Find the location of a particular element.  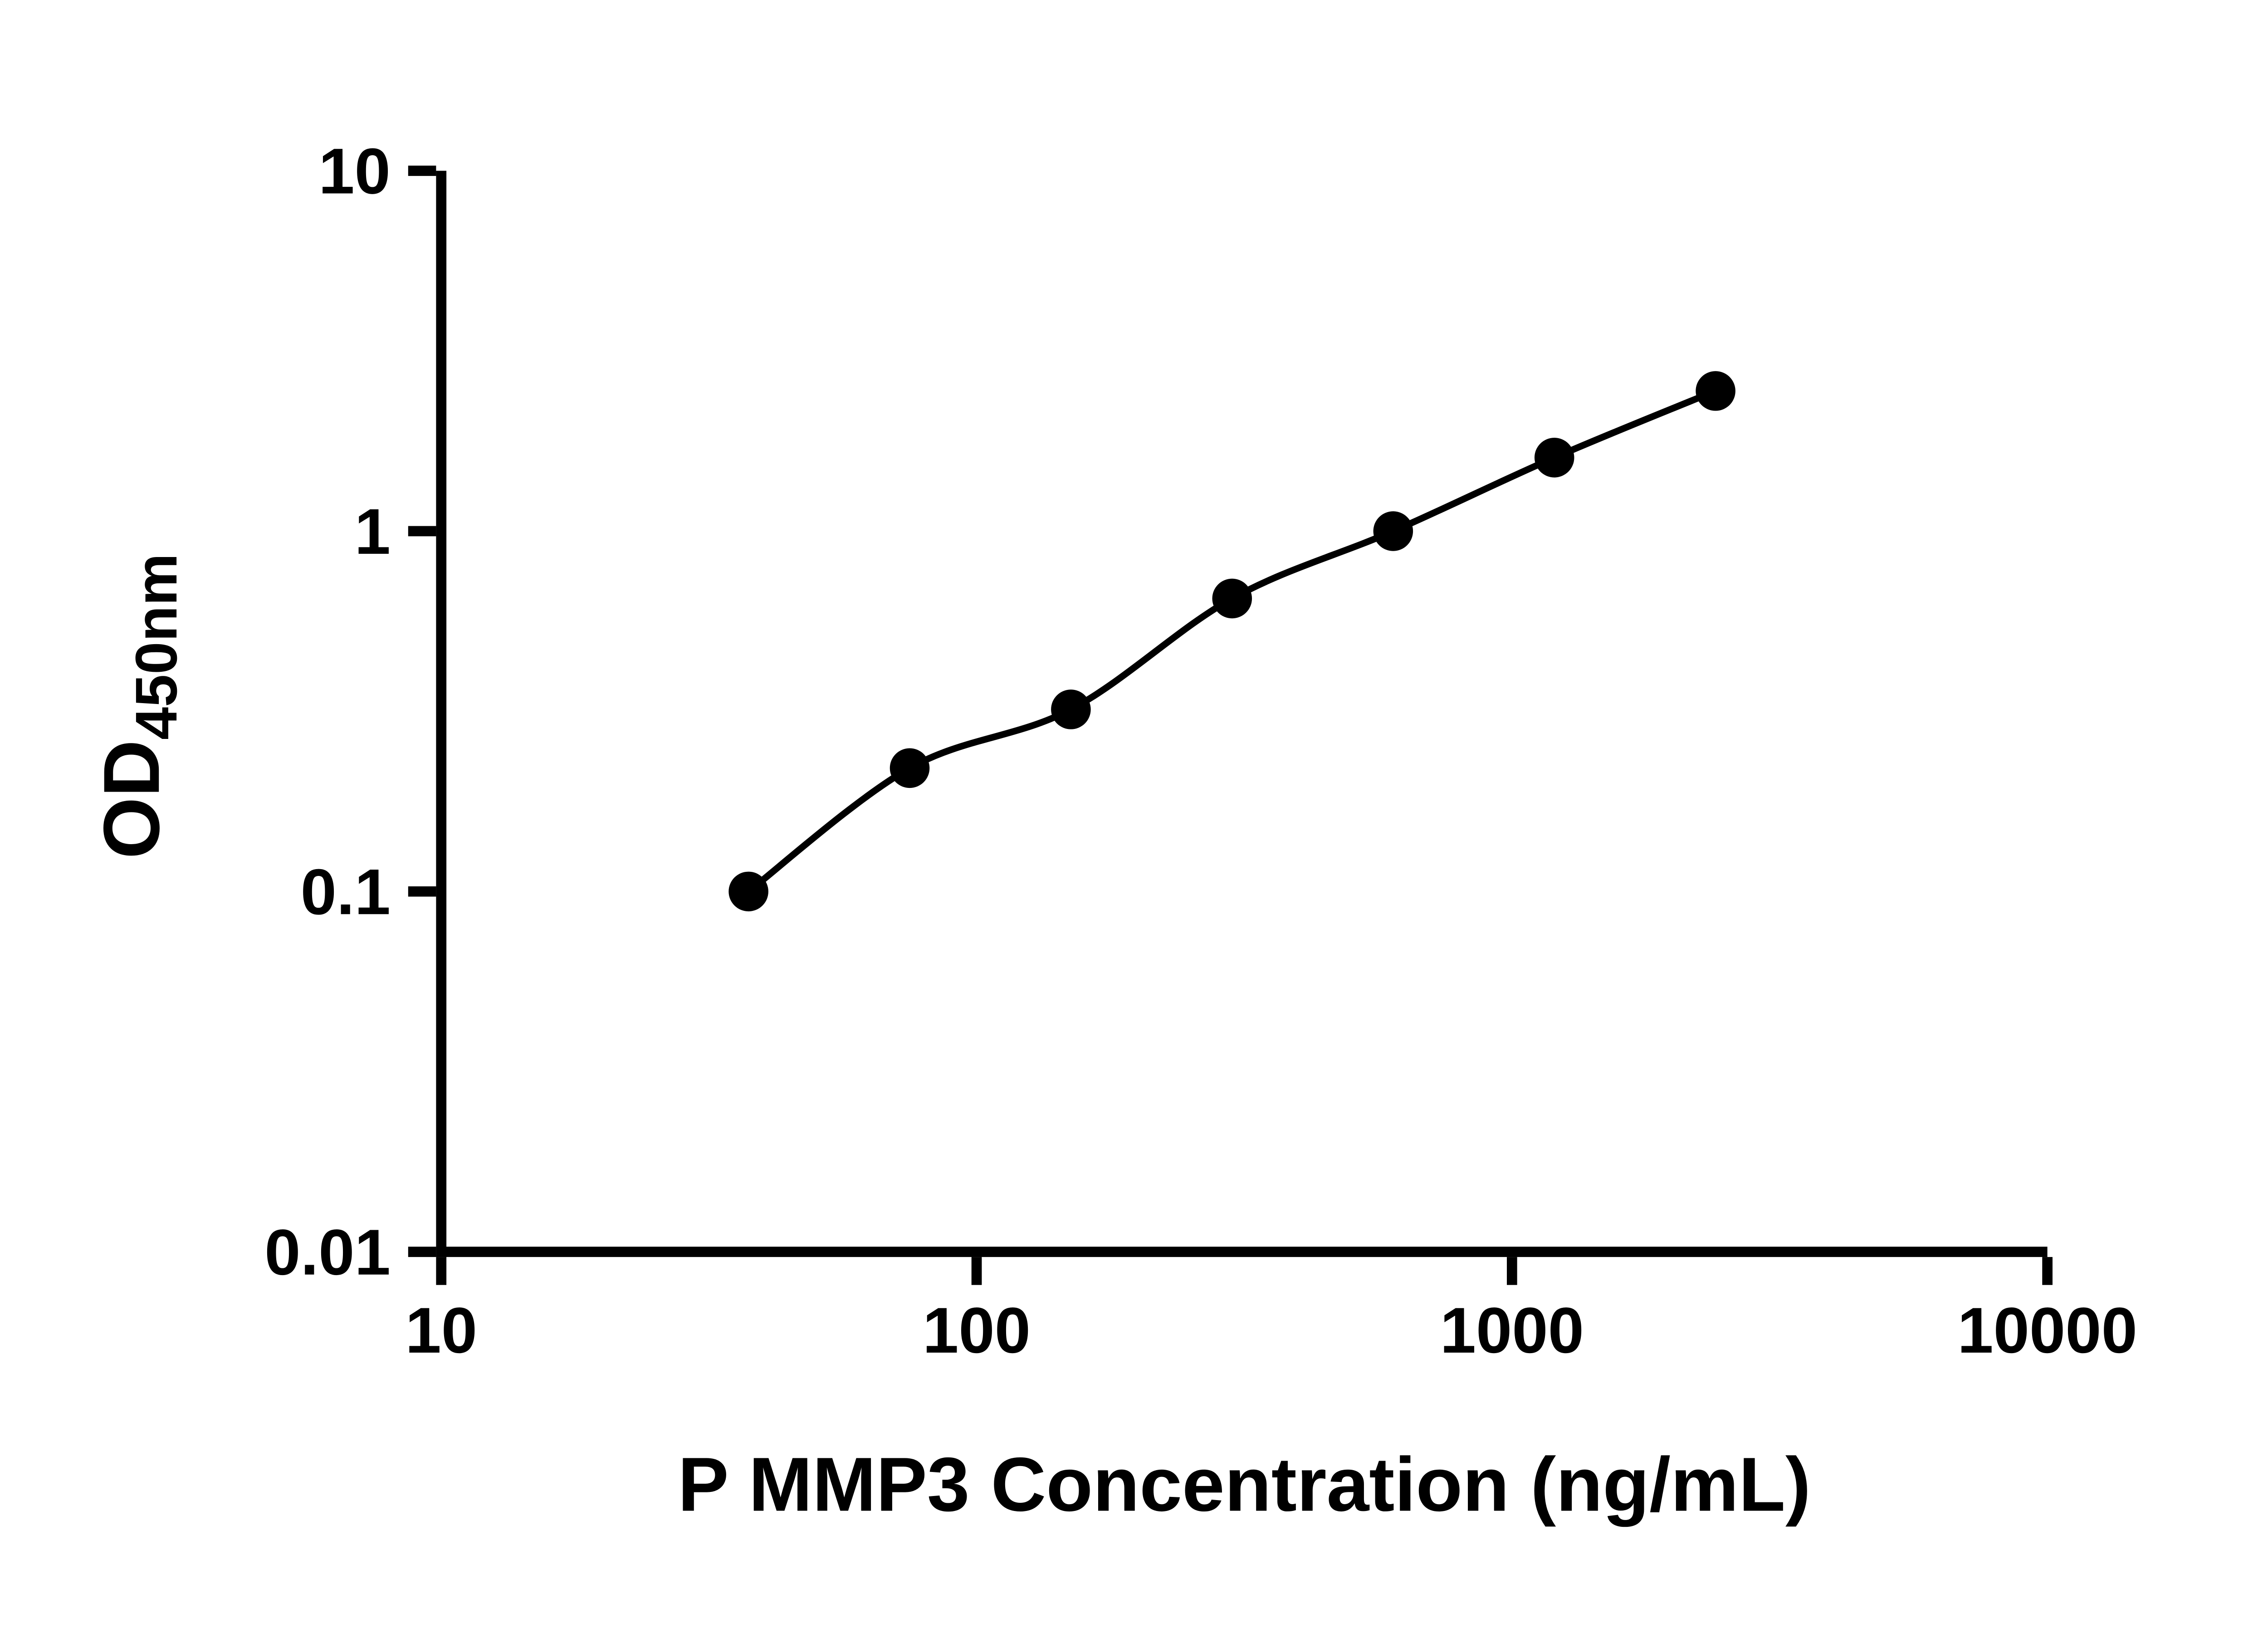

y-tick-label: 1 is located at coordinates (373, 532).